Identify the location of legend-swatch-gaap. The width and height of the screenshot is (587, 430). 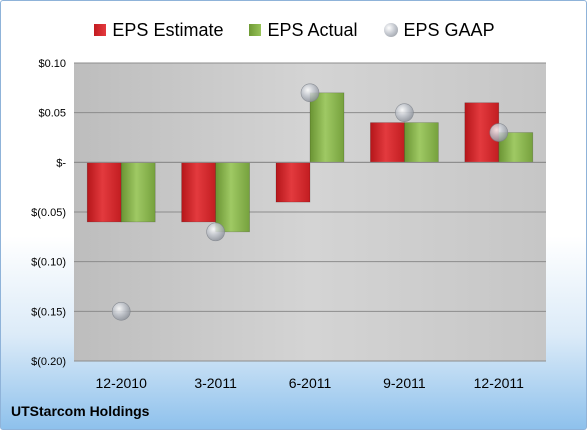
(390, 30).